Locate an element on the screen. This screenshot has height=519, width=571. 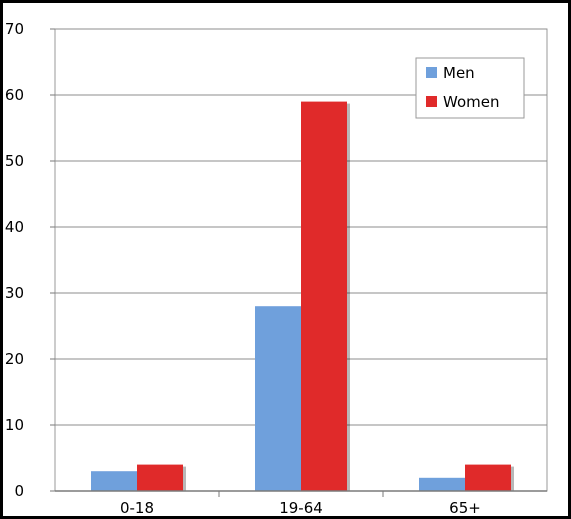
y-tick-label: 70 is located at coordinates (14, 29).